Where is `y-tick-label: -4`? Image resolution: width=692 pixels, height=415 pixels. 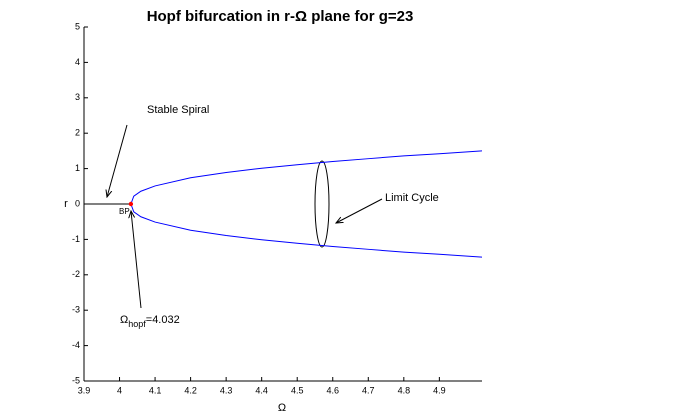 y-tick-label: -4 is located at coordinates (76, 345).